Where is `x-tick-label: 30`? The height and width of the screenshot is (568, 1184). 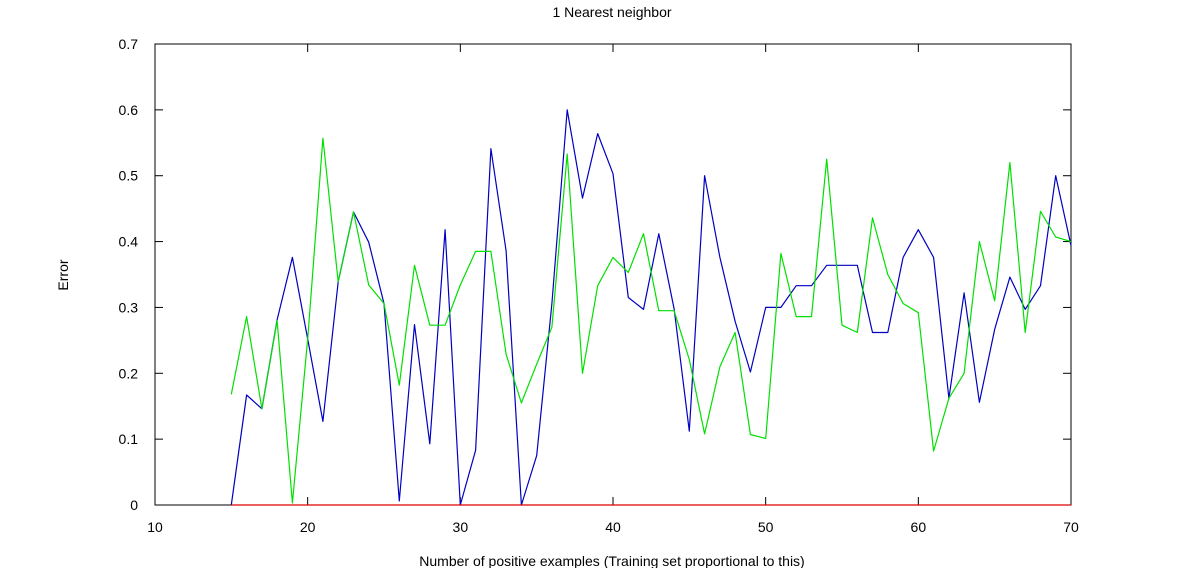
x-tick-label: 30 is located at coordinates (461, 527).